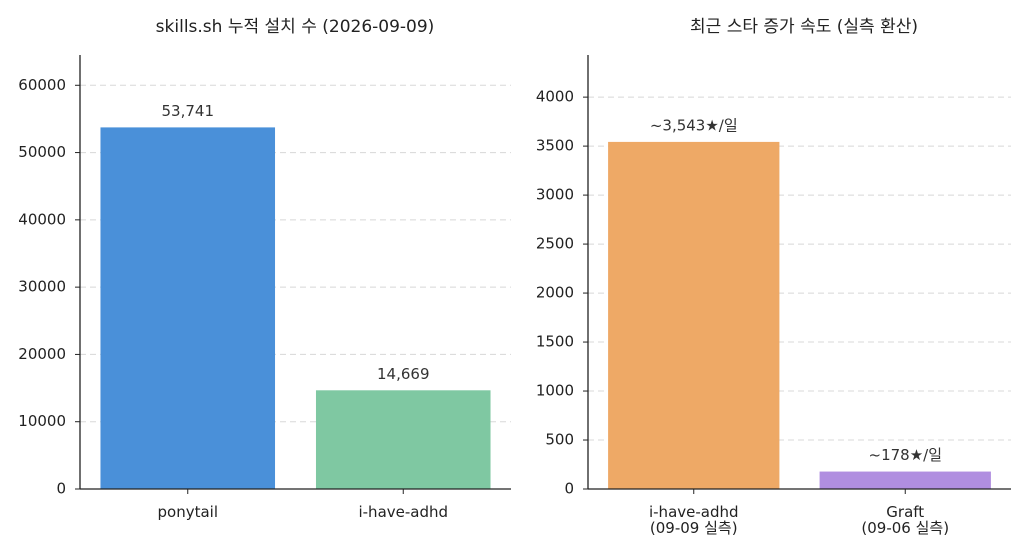 Image resolution: width=1035 pixels, height=555 pixels. What do you see at coordinates (42, 287) in the screenshot?
I see `y-tick-label: 30000` at bounding box center [42, 287].